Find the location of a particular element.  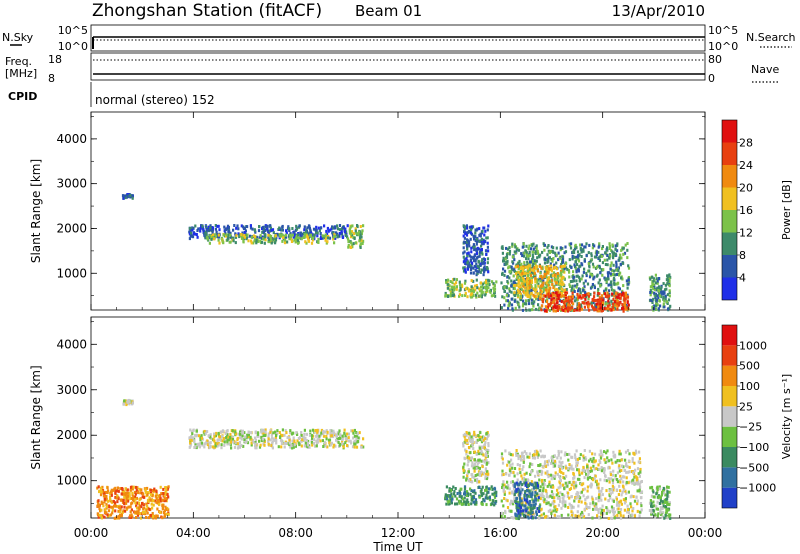

nsky-tick-bottom: 10^0 is located at coordinates (73, 46).